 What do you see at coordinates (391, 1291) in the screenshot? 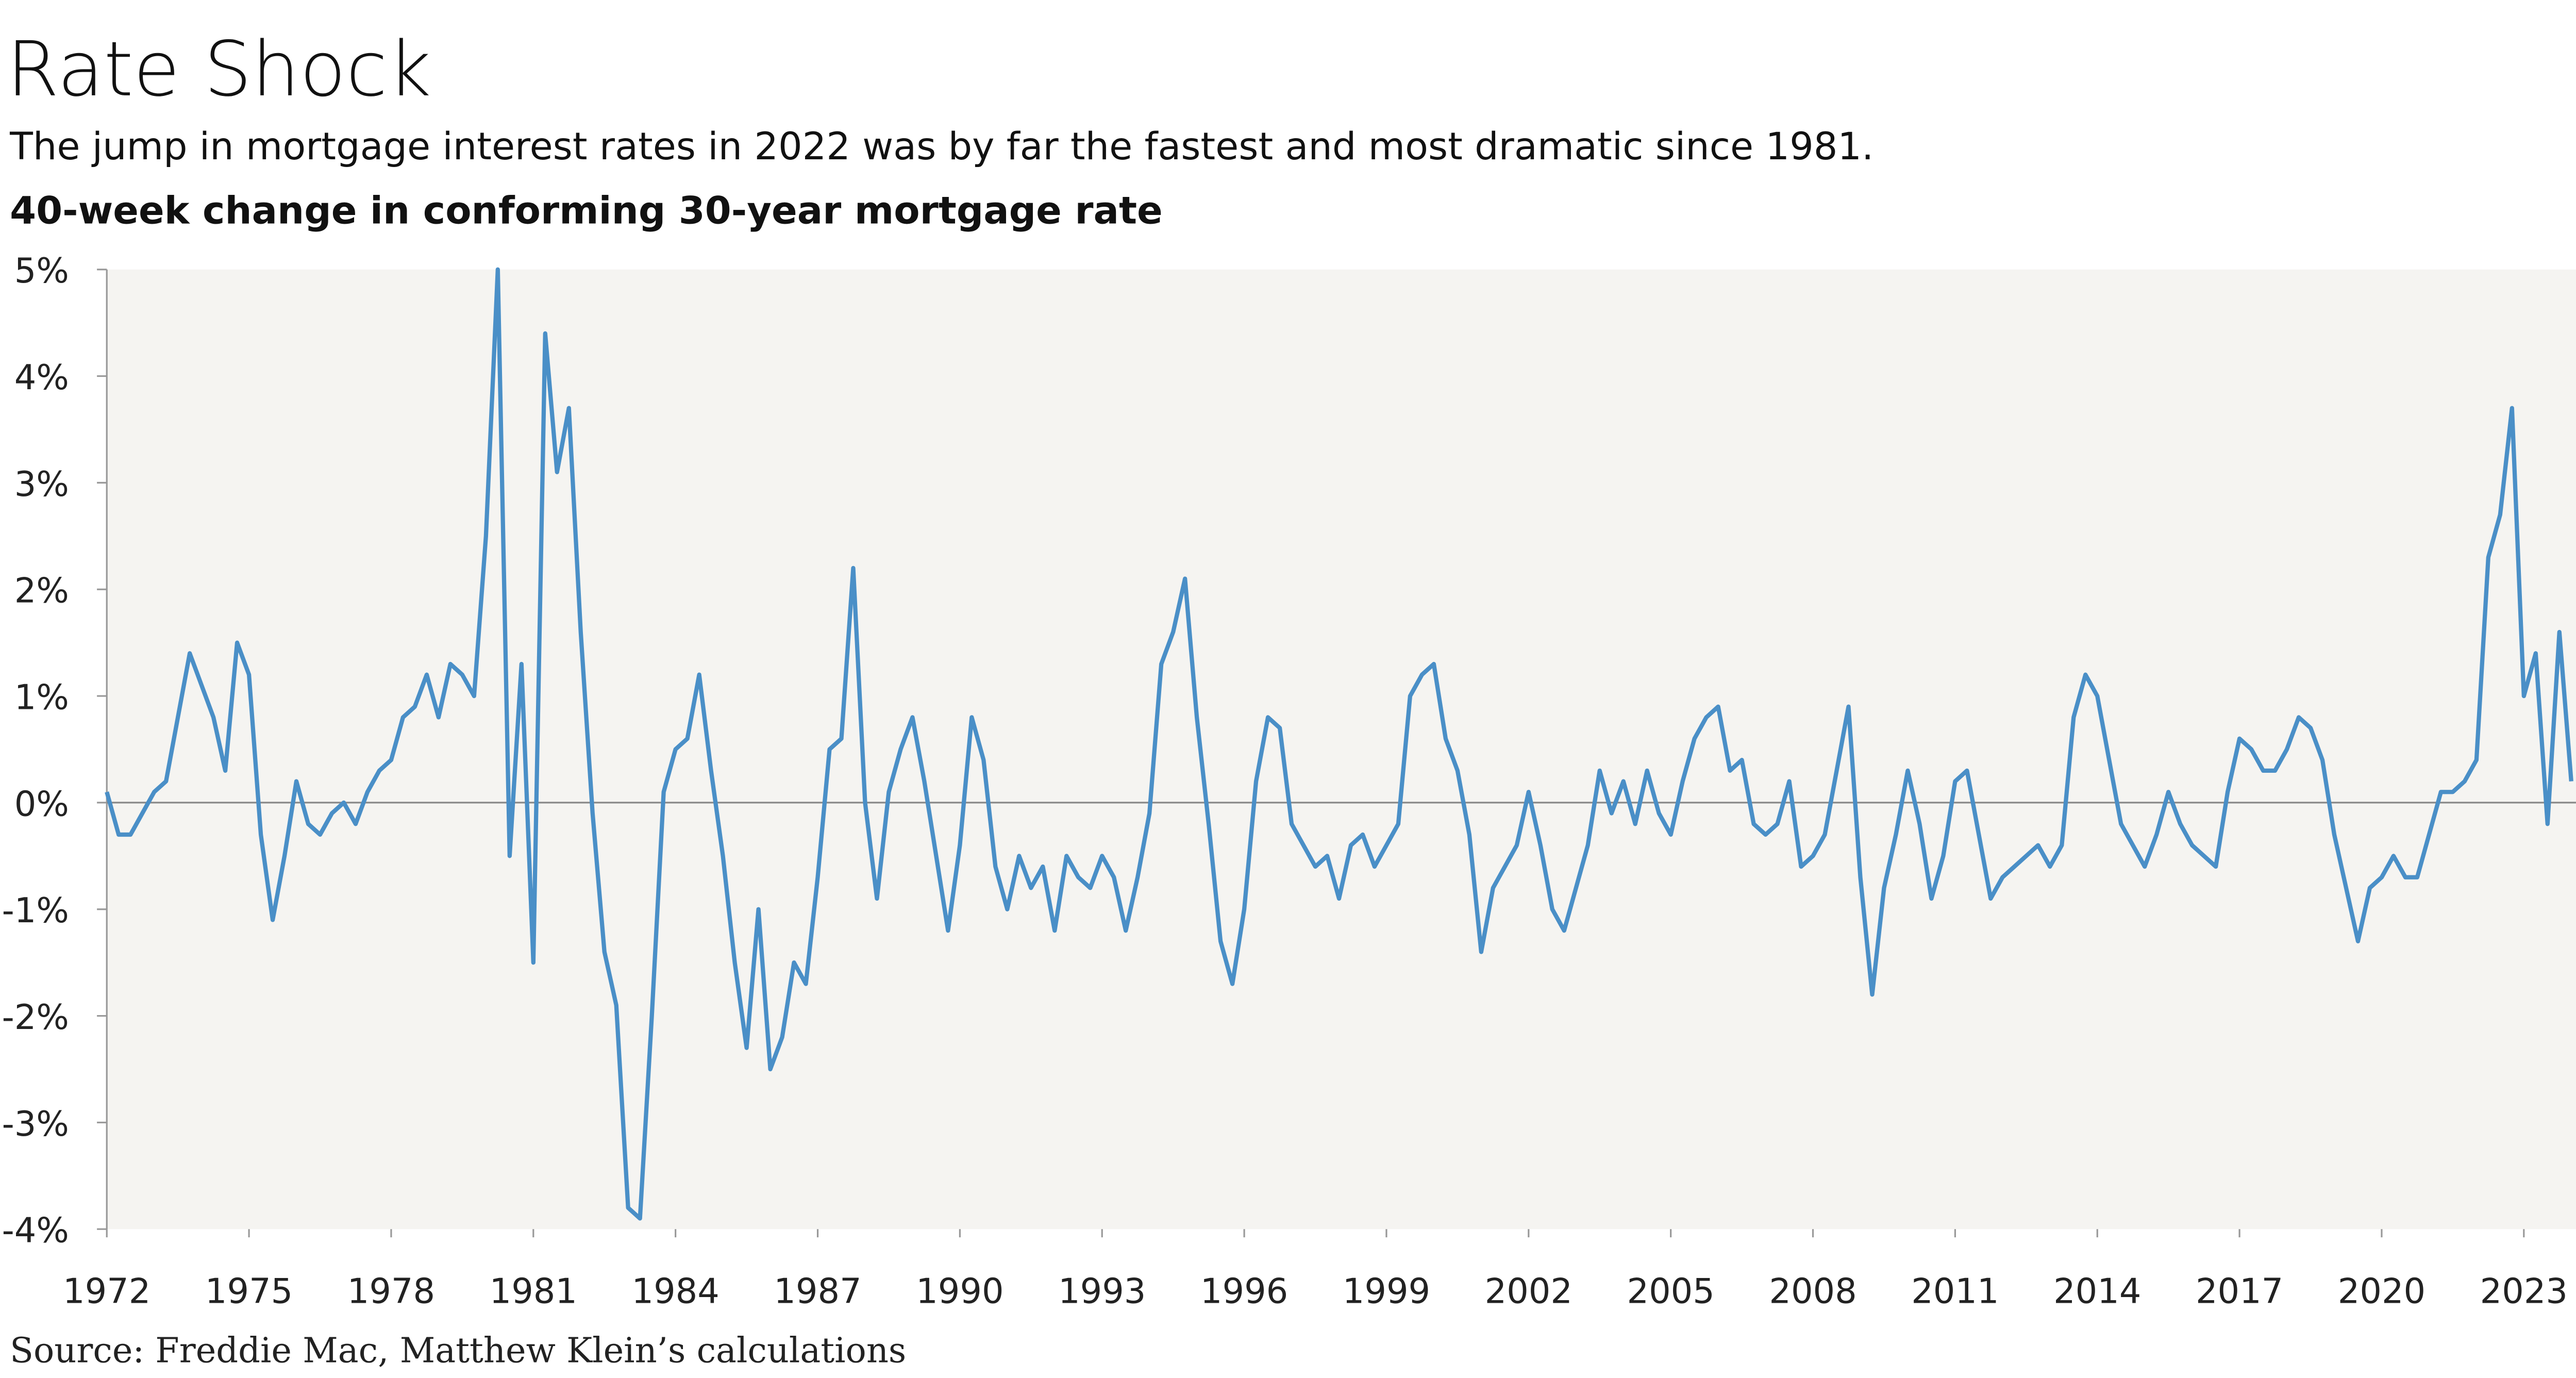
I see `x-tick-label: 1978` at bounding box center [391, 1291].